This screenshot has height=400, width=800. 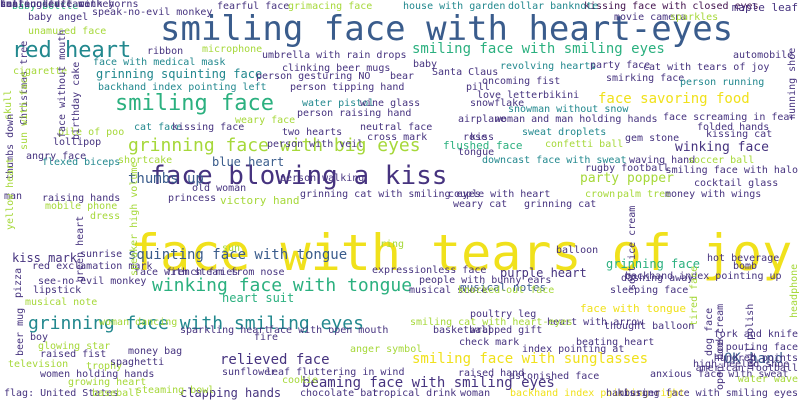 I want to click on cloud-word: face with medical mask, so click(x=159, y=62).